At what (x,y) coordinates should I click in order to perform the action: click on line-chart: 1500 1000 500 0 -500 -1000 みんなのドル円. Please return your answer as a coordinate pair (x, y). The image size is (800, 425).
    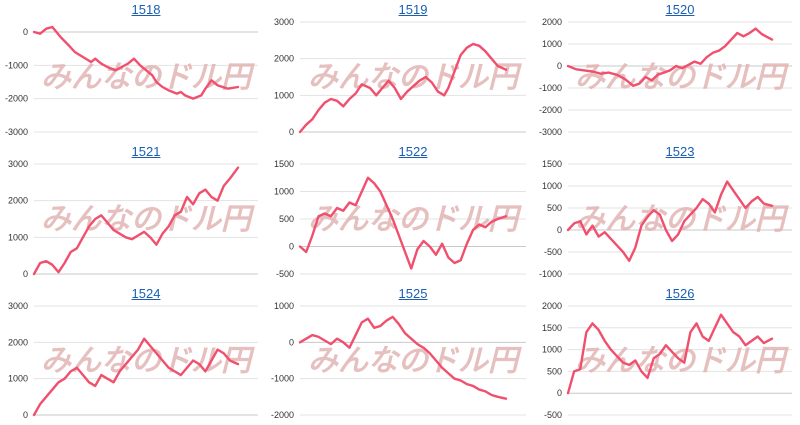
    Looking at the image, I should click on (665, 219).